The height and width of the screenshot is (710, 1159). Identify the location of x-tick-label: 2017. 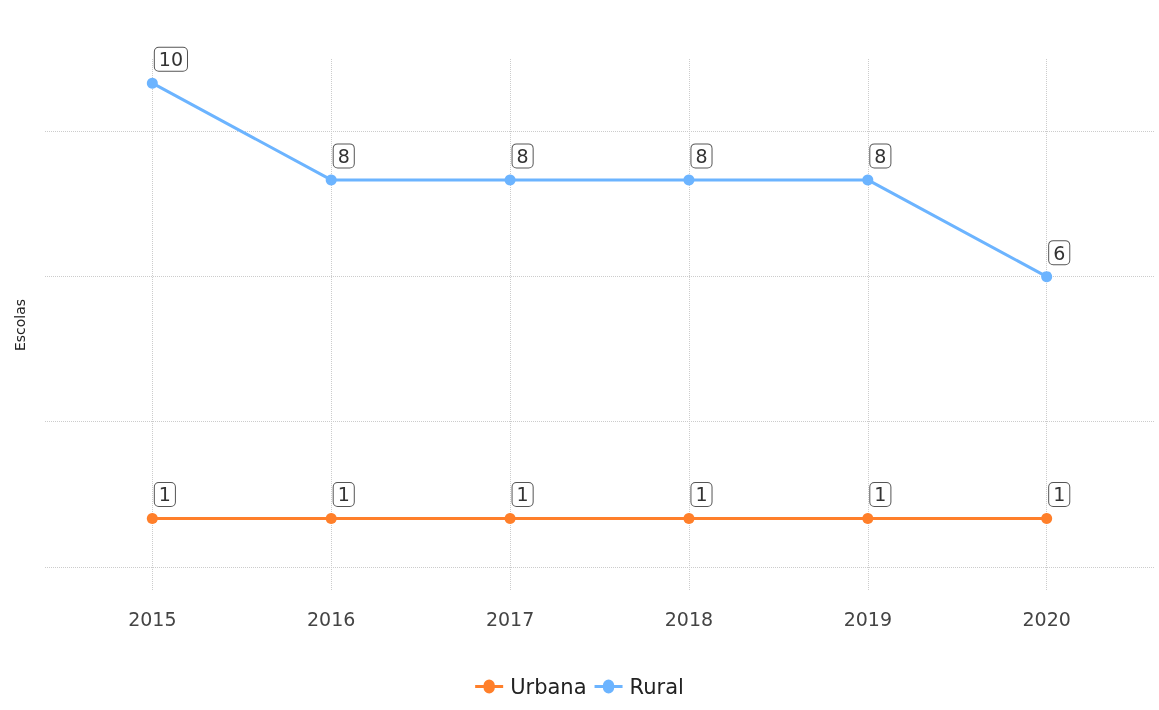
(510, 618).